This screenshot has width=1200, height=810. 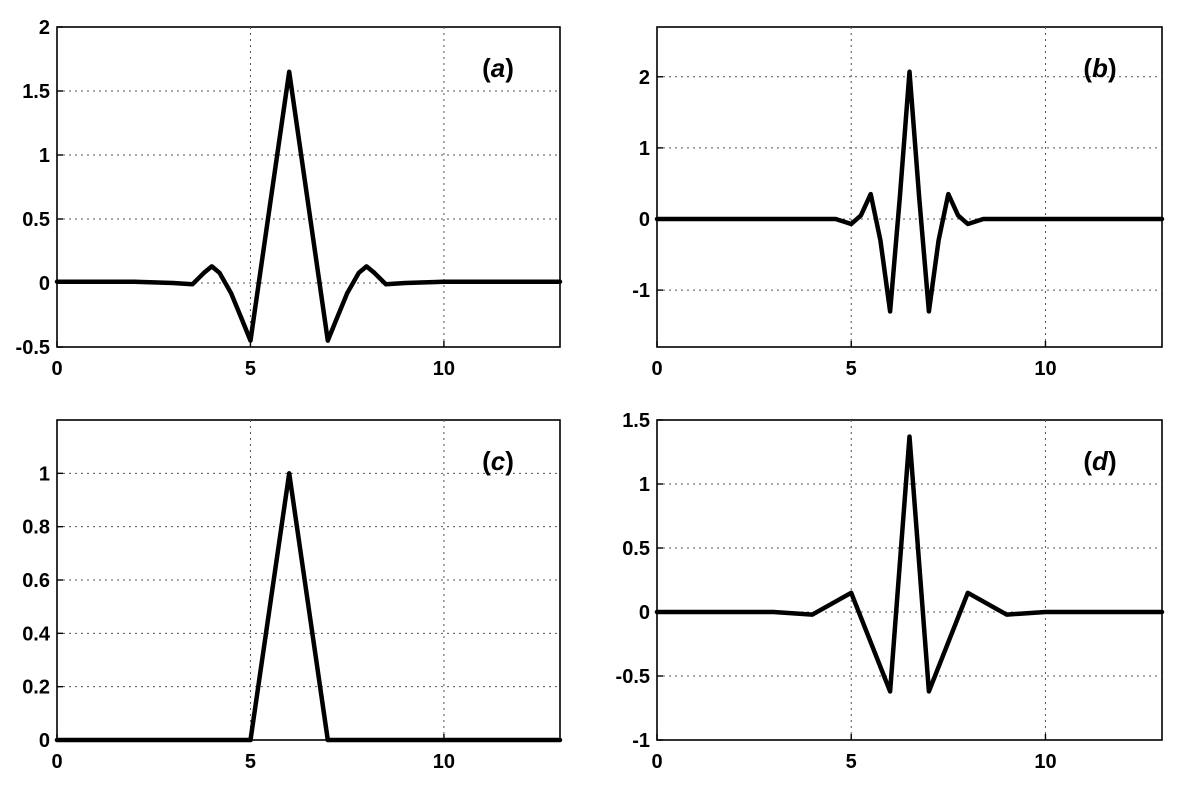 I want to click on y-tick-label: 0.6, so click(x=36, y=581).